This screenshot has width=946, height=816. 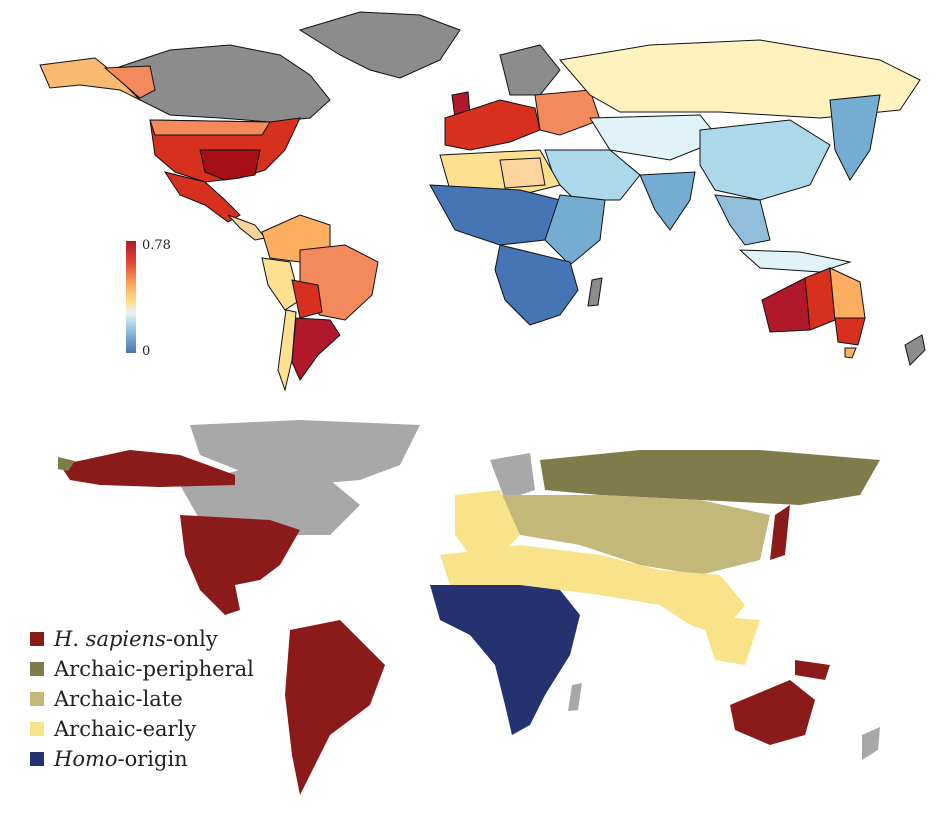 I want to click on region-northern-eurasia-peripheral, so click(x=710, y=477).